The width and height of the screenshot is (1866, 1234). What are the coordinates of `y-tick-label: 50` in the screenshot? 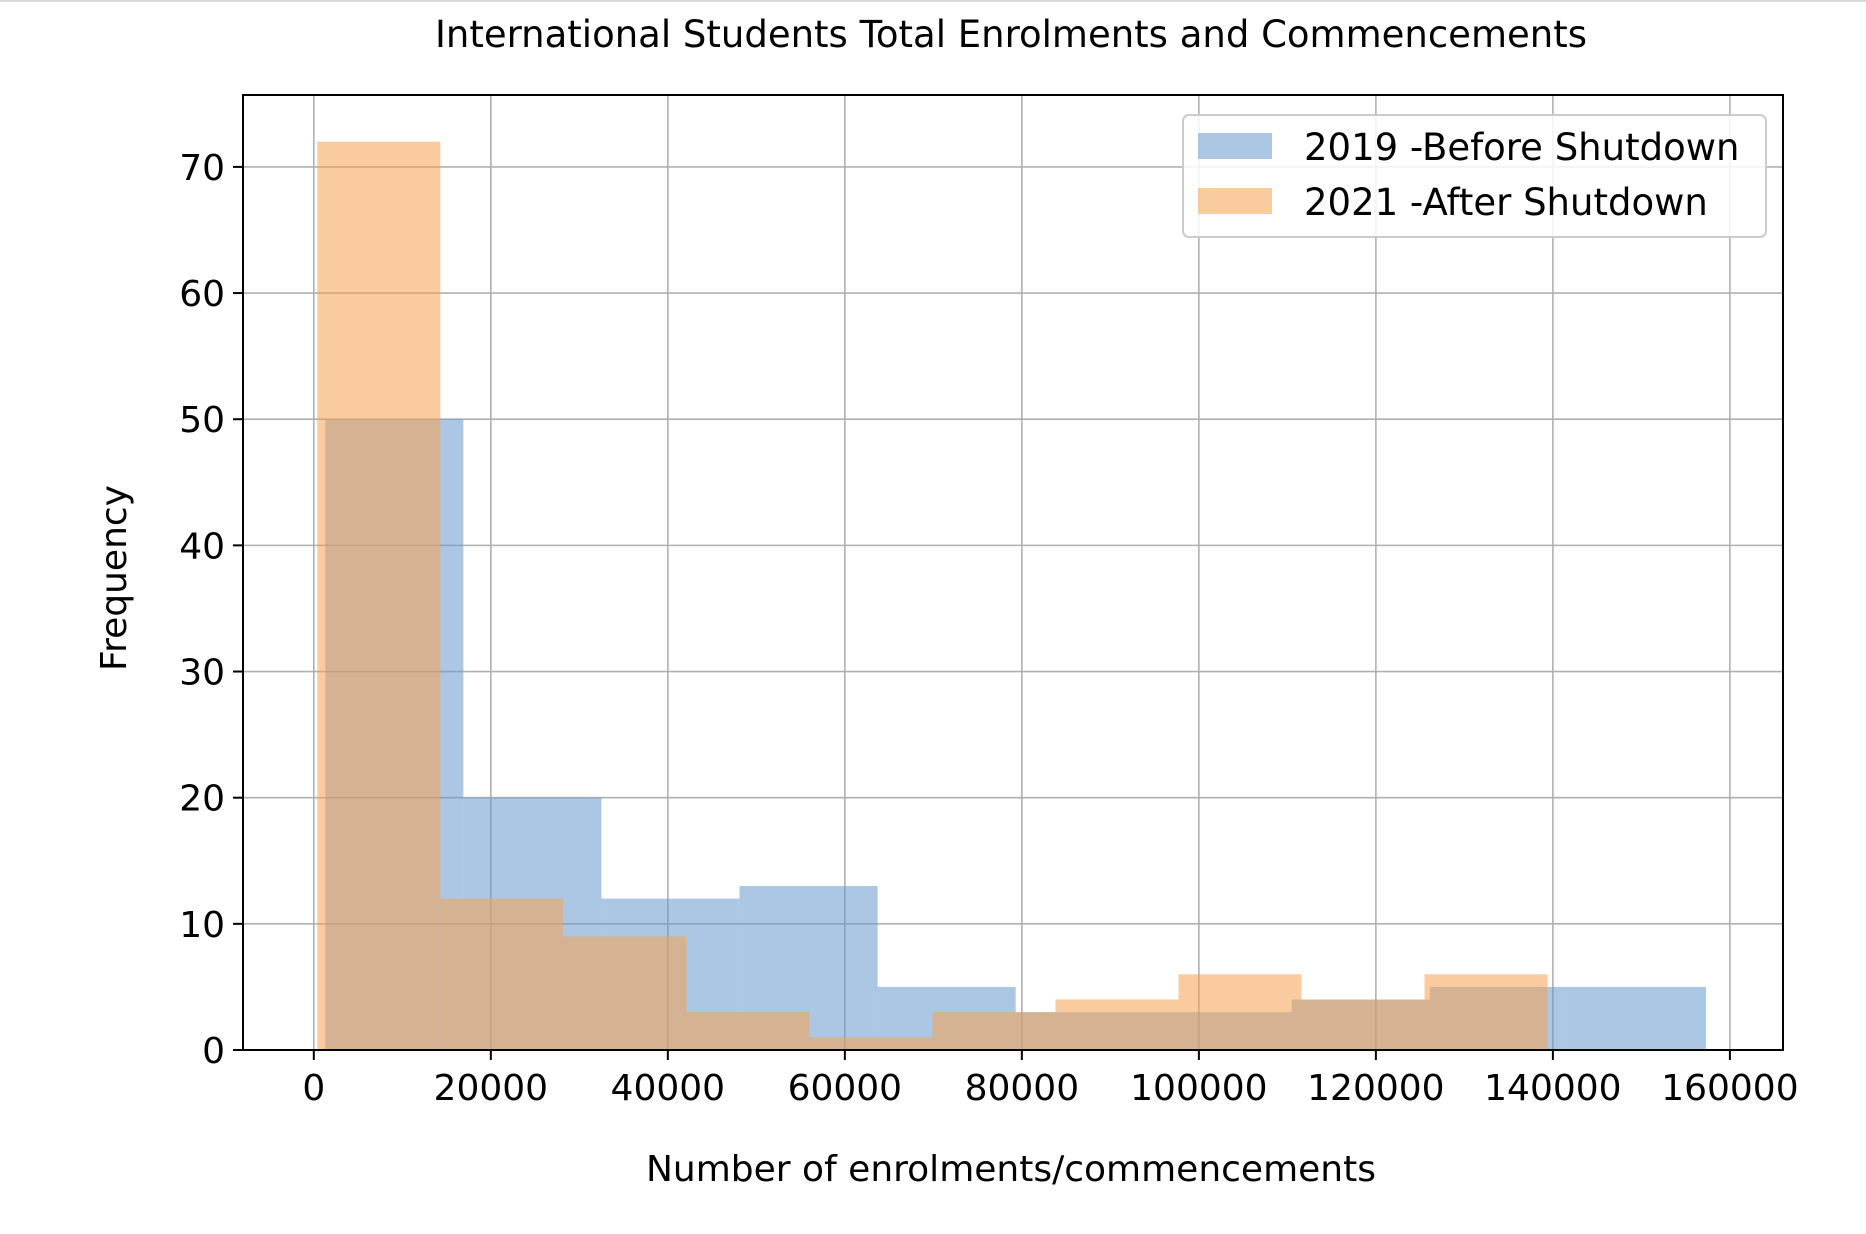 It's located at (202, 420).